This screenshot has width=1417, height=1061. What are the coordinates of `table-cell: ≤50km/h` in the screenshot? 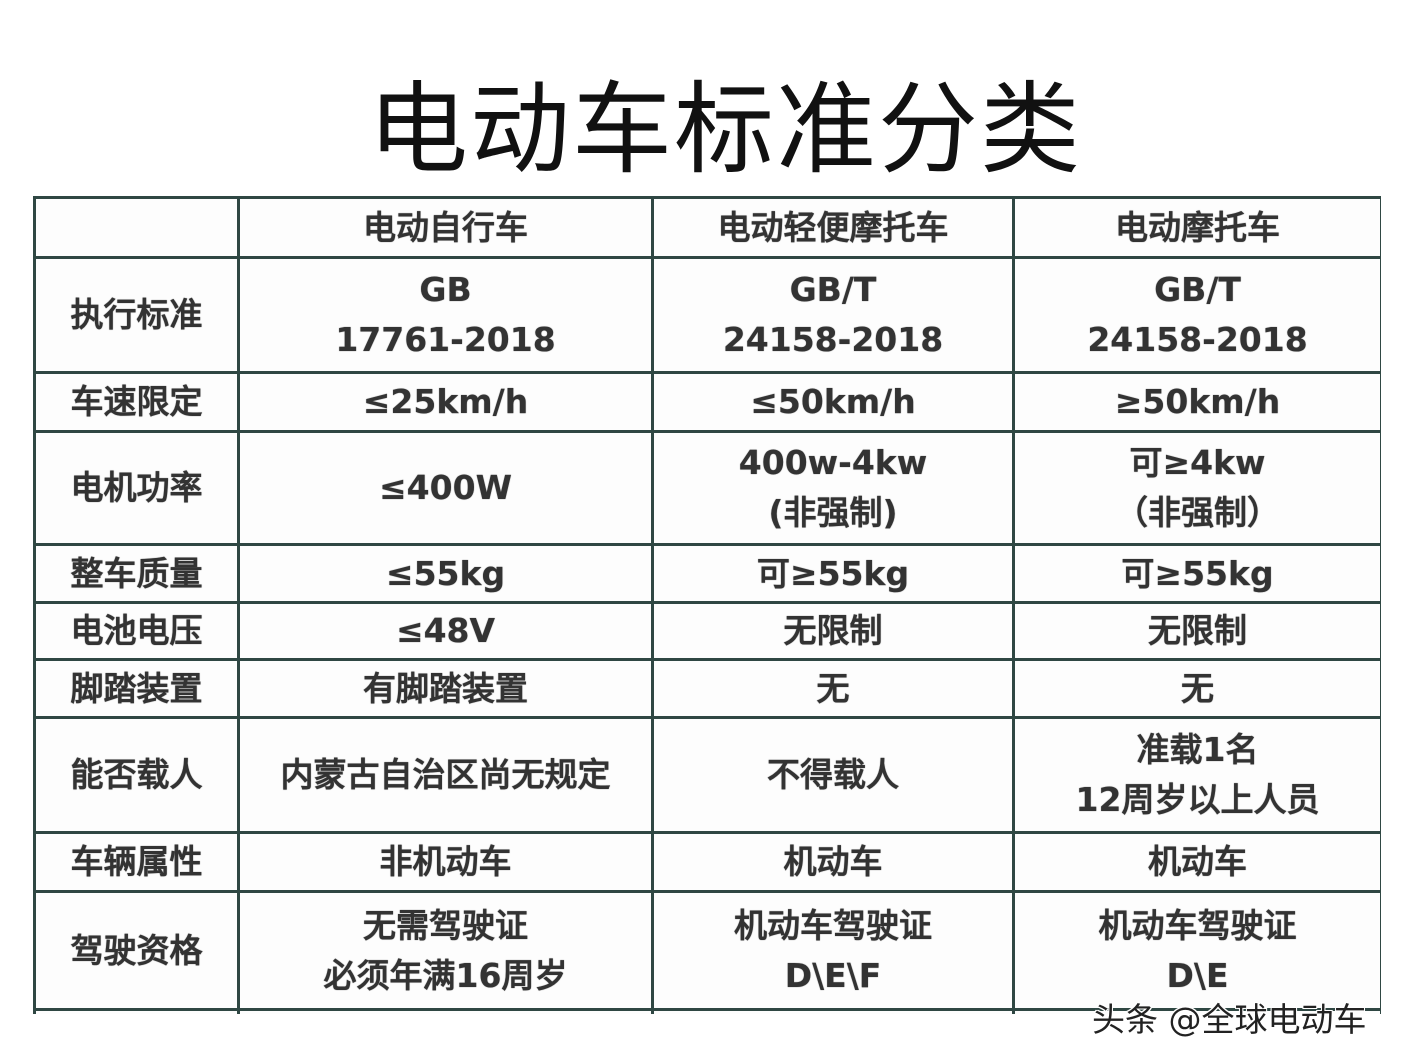 It's located at (833, 402).